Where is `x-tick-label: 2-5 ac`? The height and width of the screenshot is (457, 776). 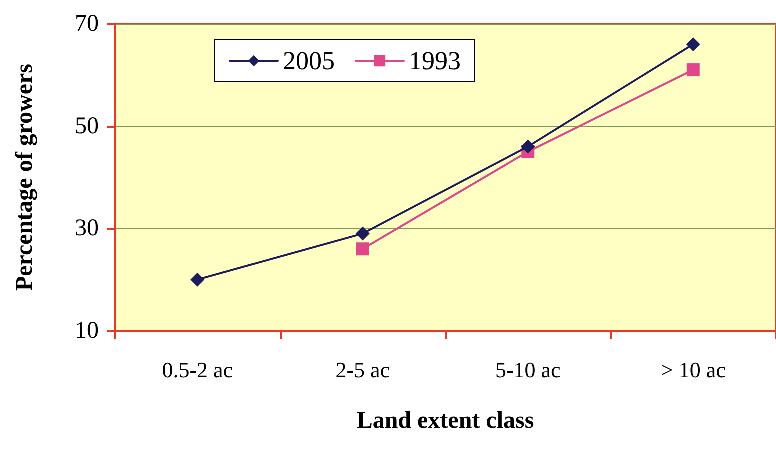 x-tick-label: 2-5 ac is located at coordinates (363, 370).